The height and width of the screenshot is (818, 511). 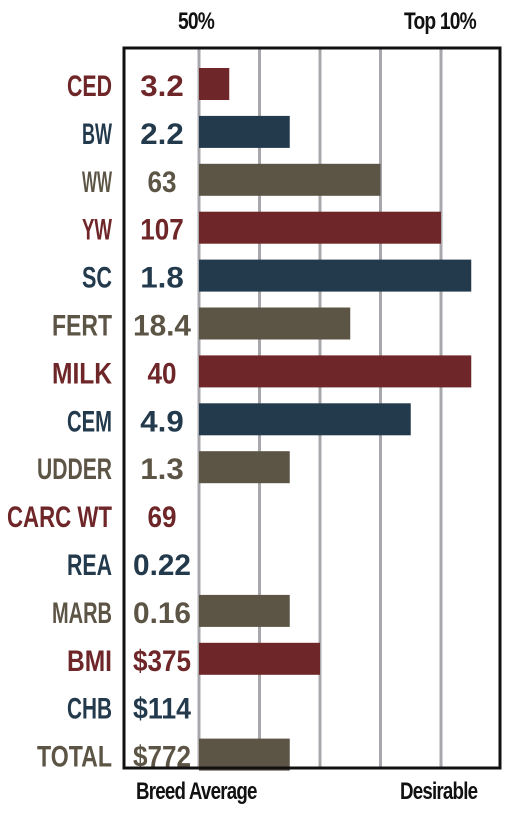 I want to click on bar-marb, so click(x=244, y=610).